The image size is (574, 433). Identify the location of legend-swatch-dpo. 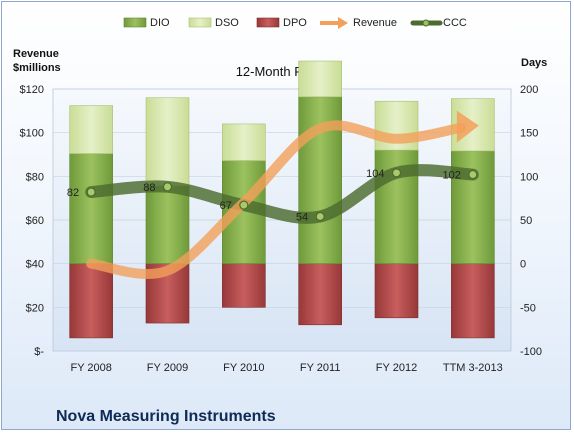
(268, 22).